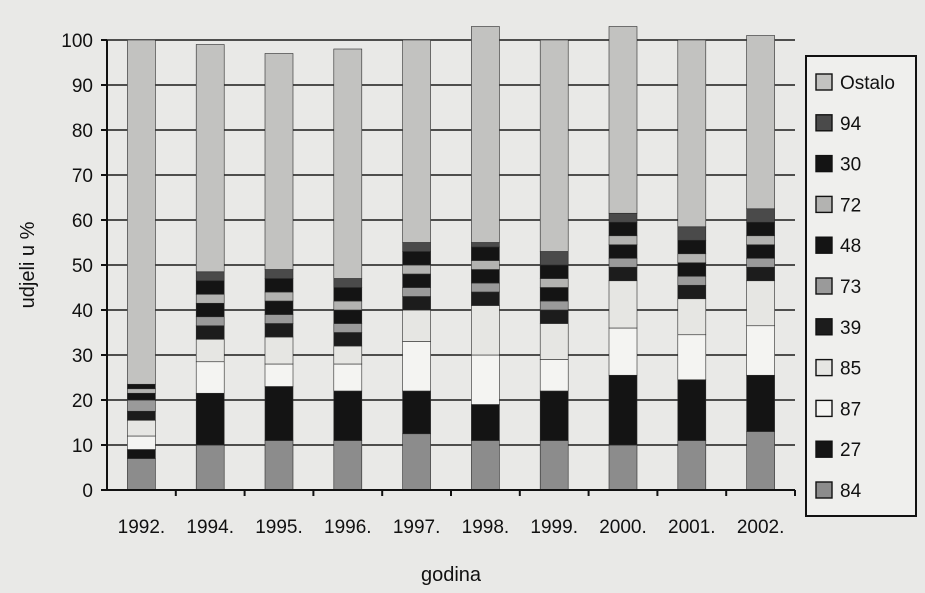 The height and width of the screenshot is (593, 925). I want to click on y-axis-title: udjeli u %, so click(28, 264).